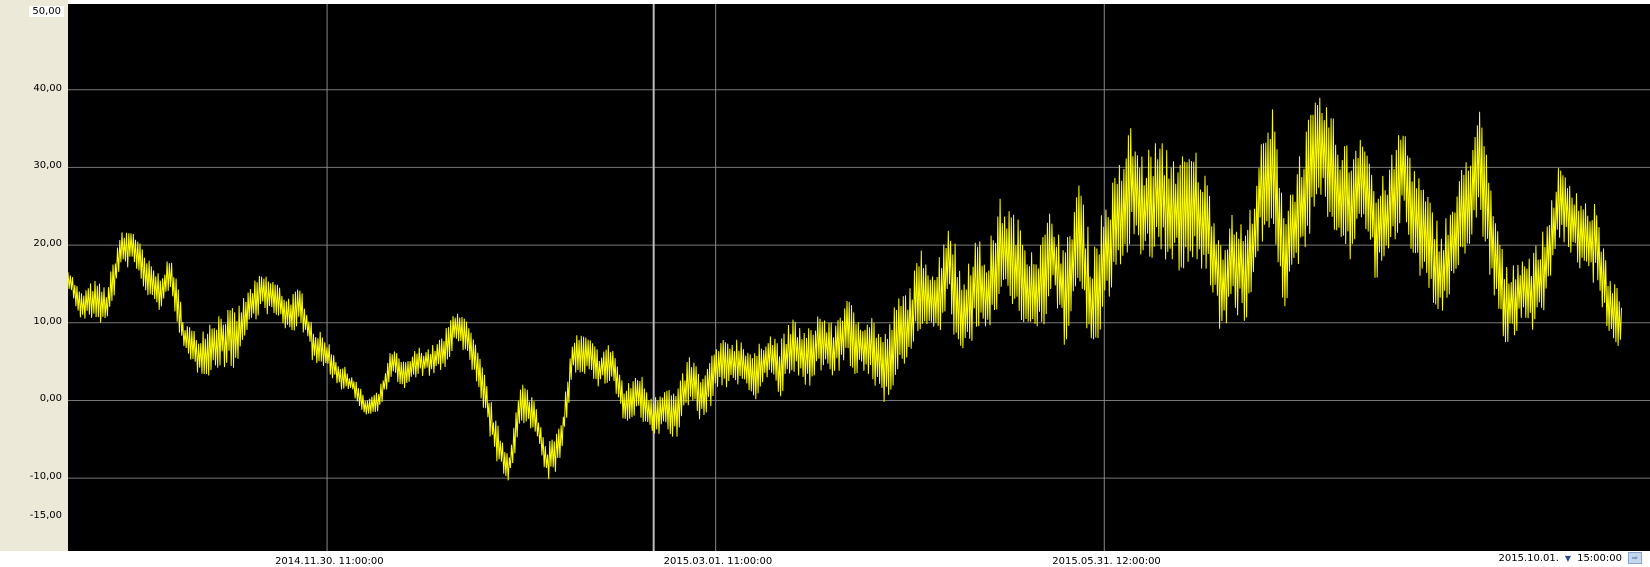 This screenshot has width=1650, height=567. I want to click on y-tick-label: -10,00, so click(45, 477).